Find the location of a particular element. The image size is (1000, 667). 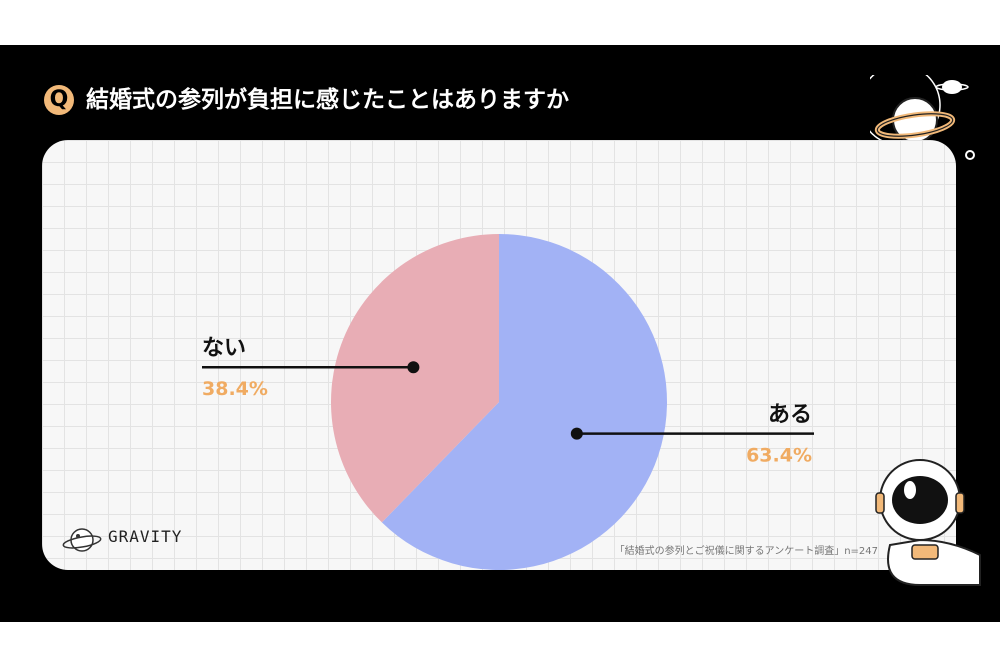

slice-value-1: 38.4% is located at coordinates (235, 389).